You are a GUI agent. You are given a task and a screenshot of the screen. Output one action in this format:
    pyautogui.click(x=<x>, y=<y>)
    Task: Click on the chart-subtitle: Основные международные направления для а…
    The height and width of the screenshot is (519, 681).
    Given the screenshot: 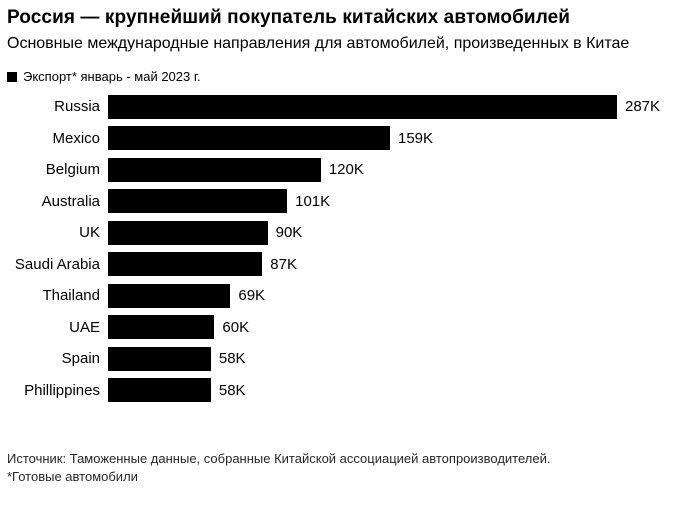 What is the action you would take?
    pyautogui.click(x=318, y=43)
    